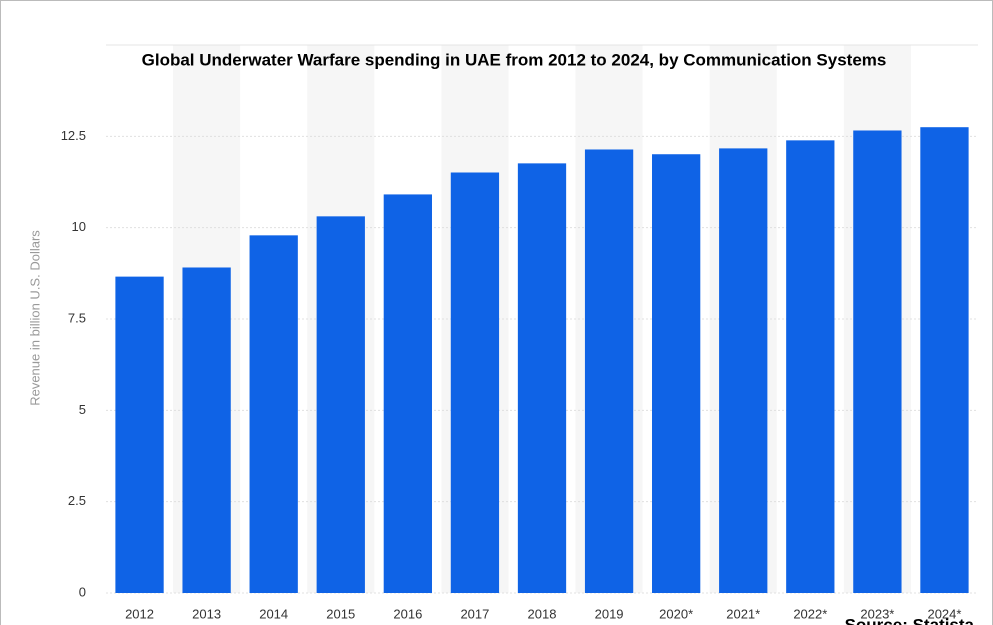 This screenshot has height=625, width=993. What do you see at coordinates (944, 613) in the screenshot?
I see `x-tick-label: 2024*` at bounding box center [944, 613].